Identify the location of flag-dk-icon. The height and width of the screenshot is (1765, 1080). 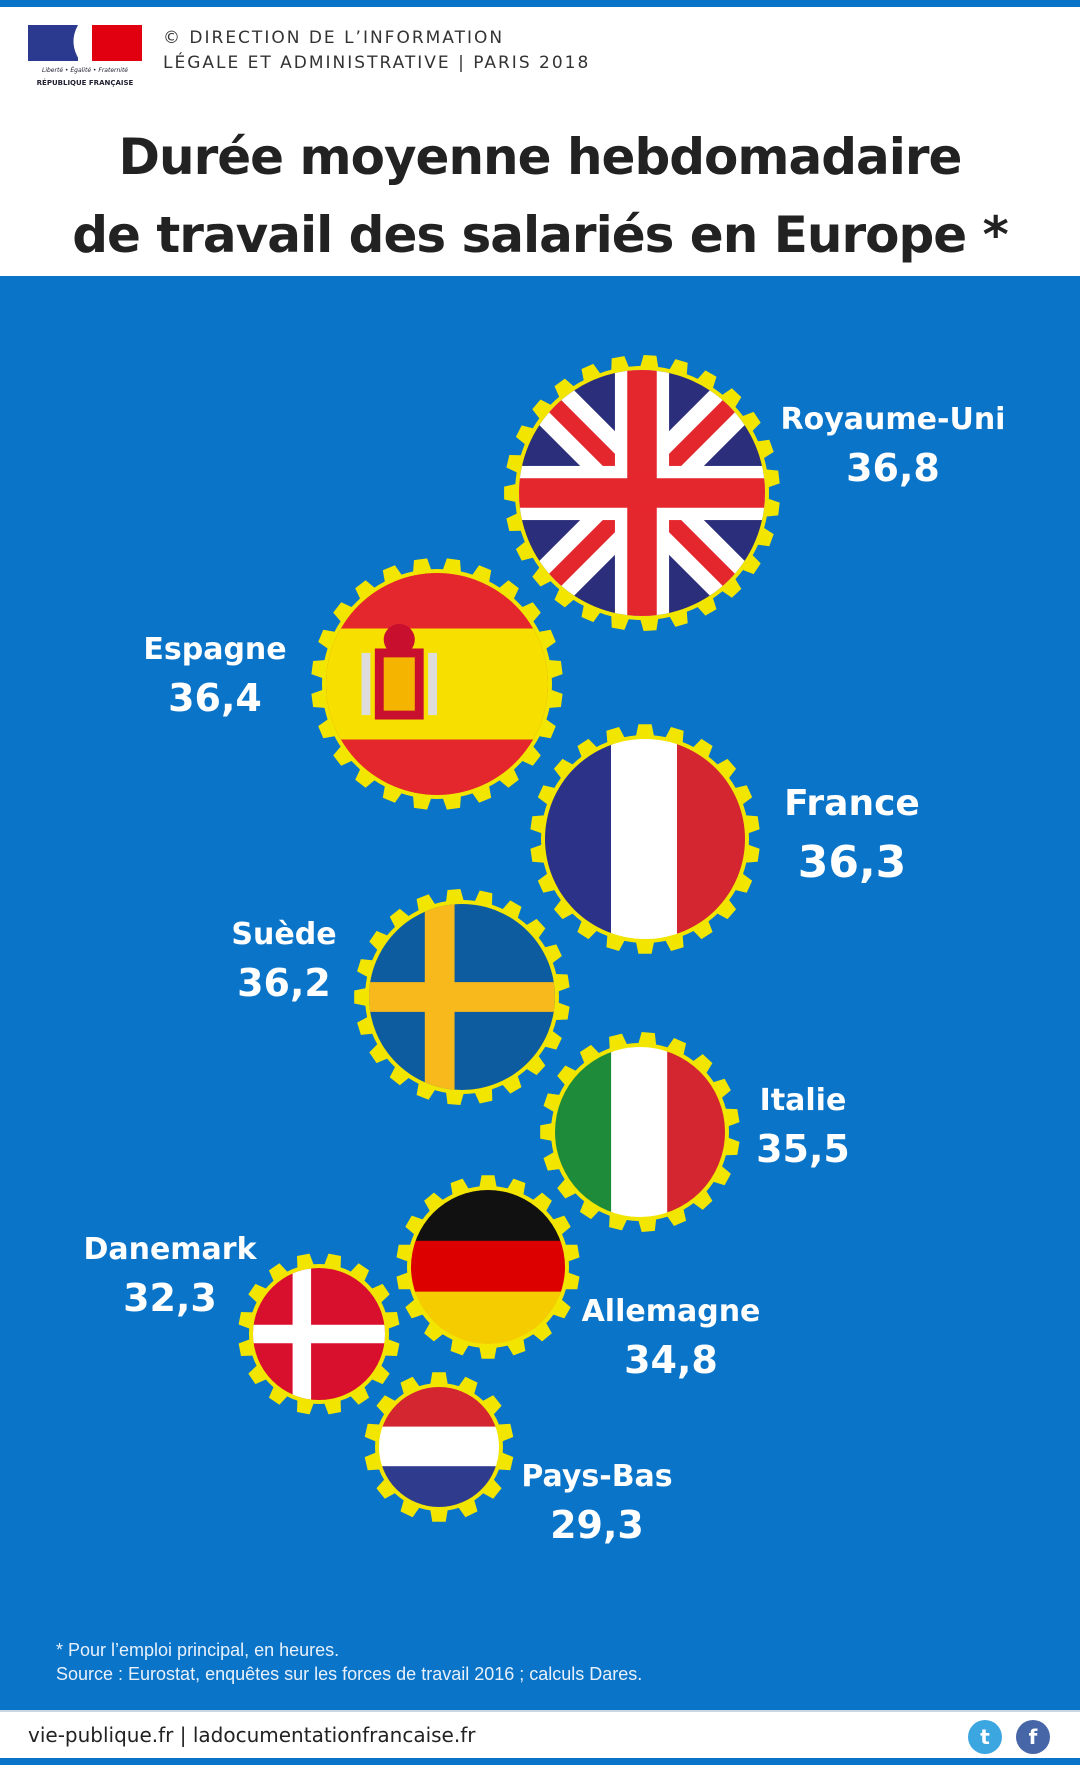
(319, 1334).